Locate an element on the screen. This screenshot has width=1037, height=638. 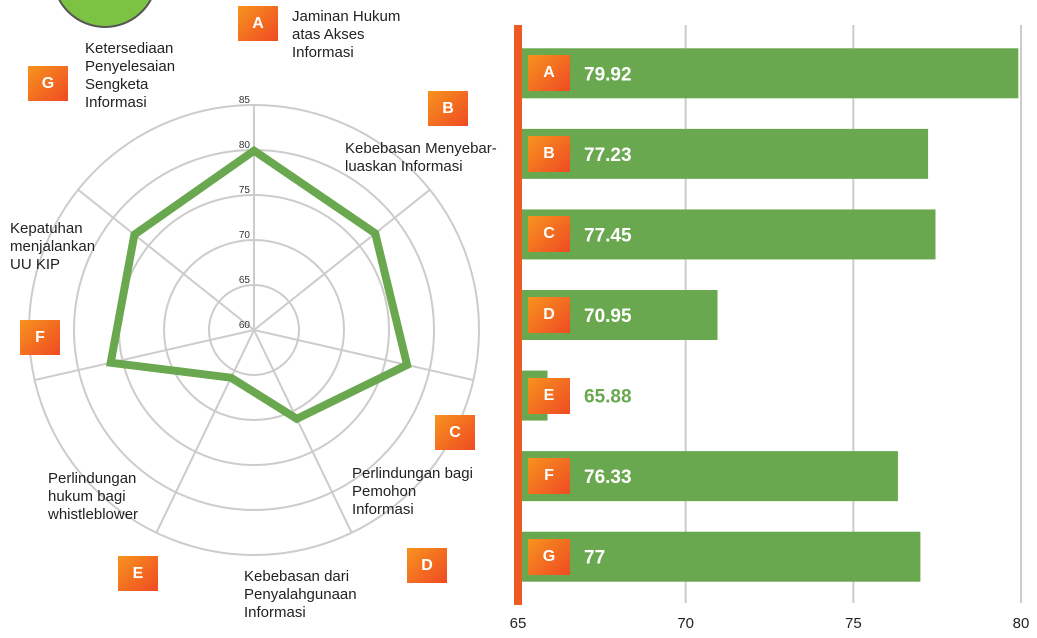
category-label: Perlindungan bagi Pemohon Informasi is located at coordinates (412, 491).